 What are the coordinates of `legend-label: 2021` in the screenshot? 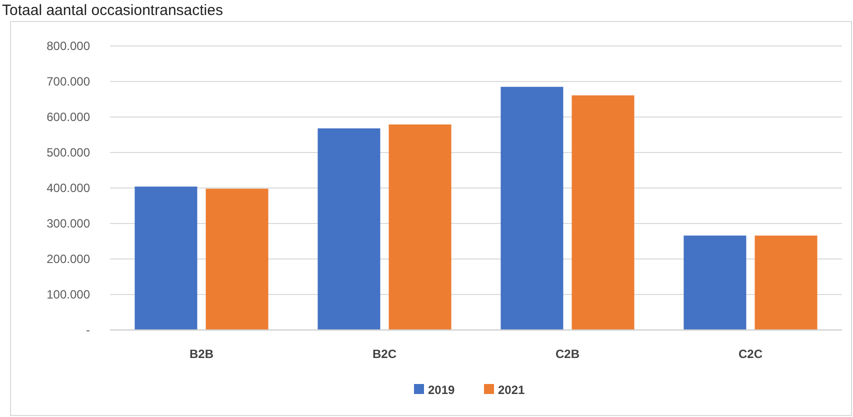 It's located at (512, 390).